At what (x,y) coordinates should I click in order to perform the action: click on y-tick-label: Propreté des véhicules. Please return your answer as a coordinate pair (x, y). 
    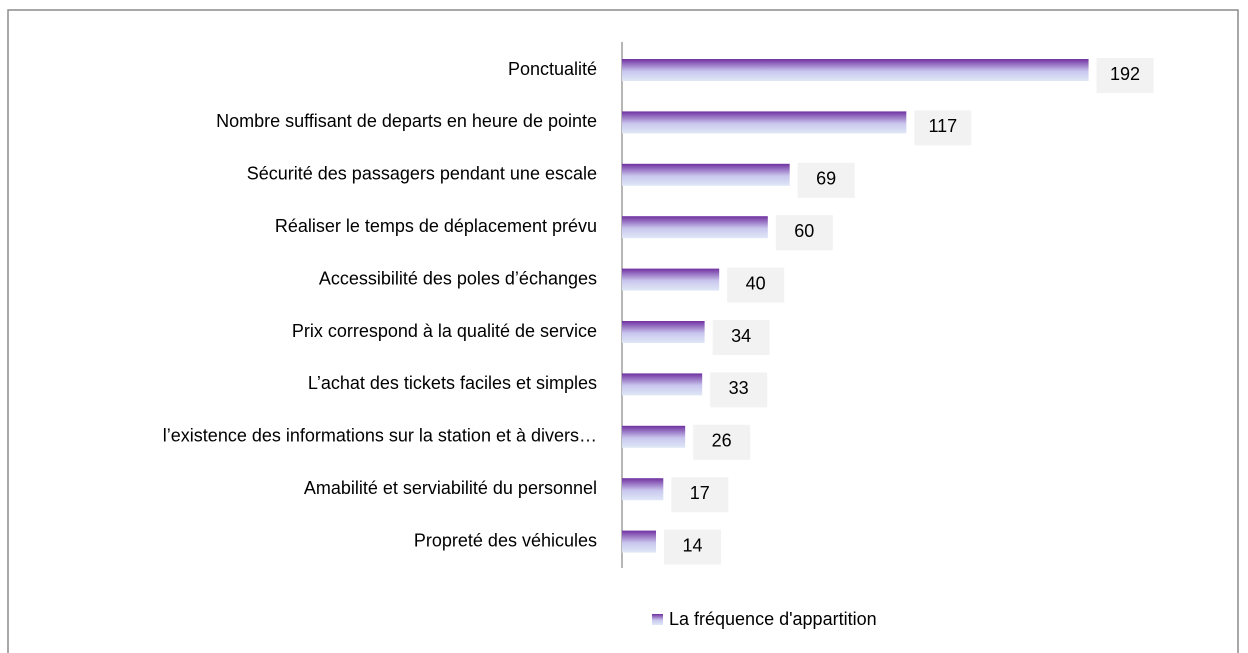
    Looking at the image, I should click on (505, 540).